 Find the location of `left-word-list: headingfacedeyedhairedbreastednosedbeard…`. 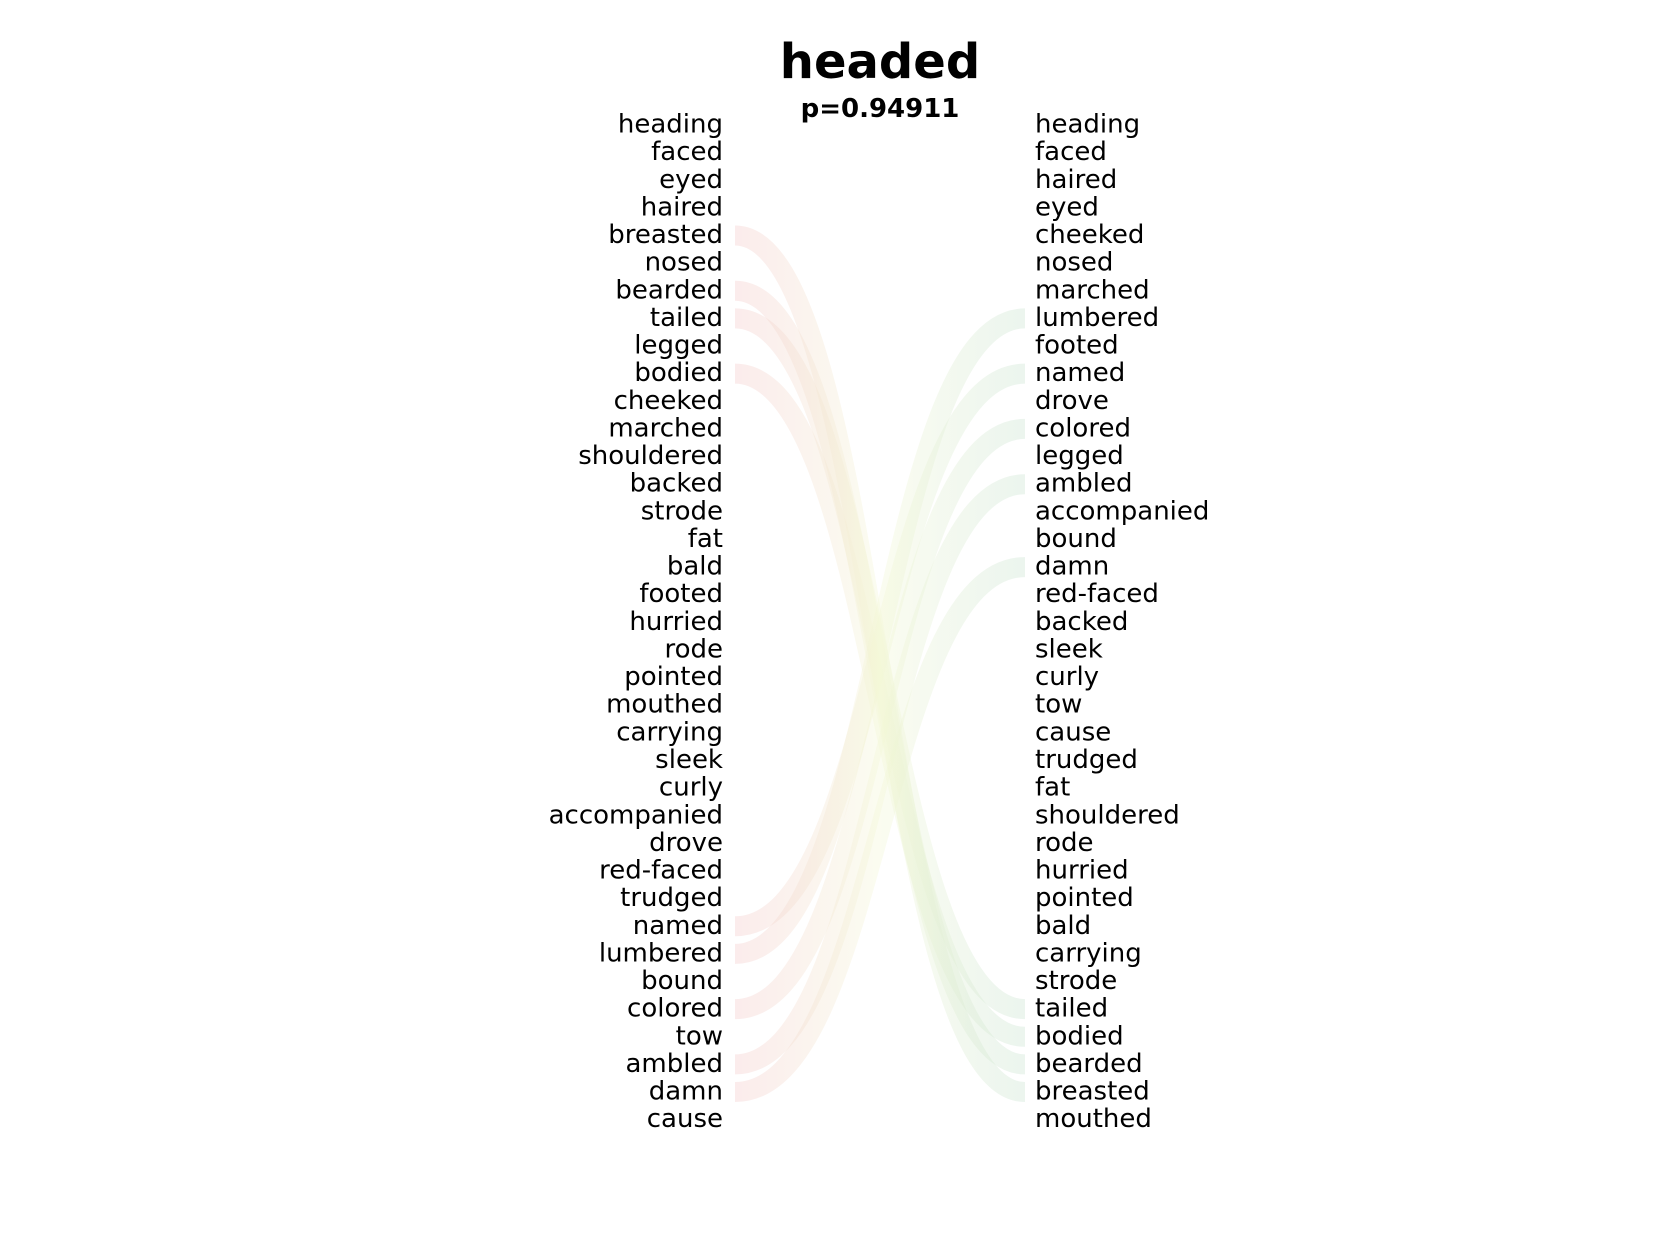

left-word-list: headingfacedeyedhairedbreastednosedbeard… is located at coordinates (636, 622).